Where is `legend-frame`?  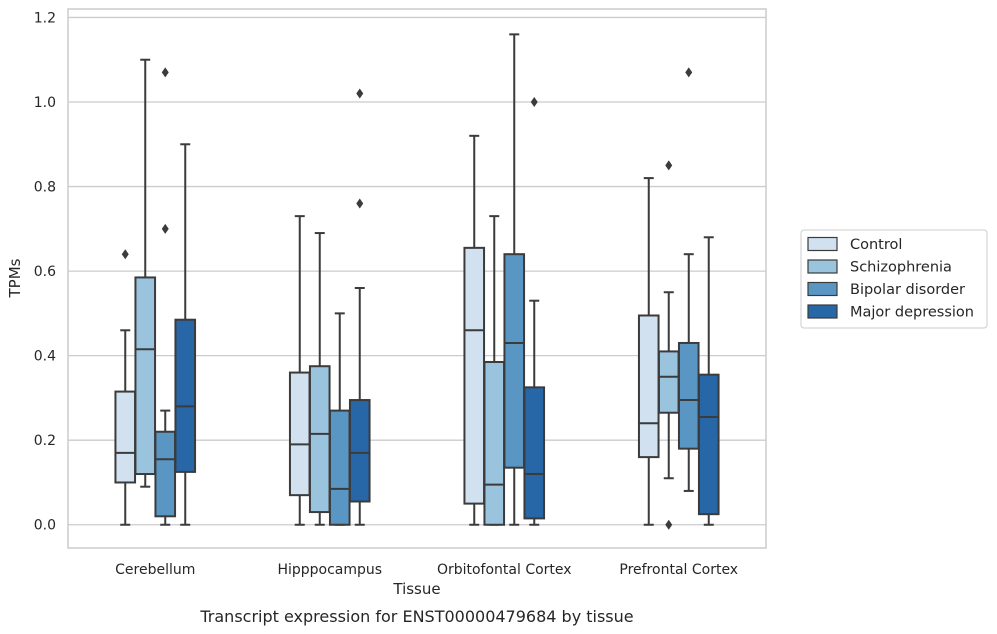 legend-frame is located at coordinates (894, 279).